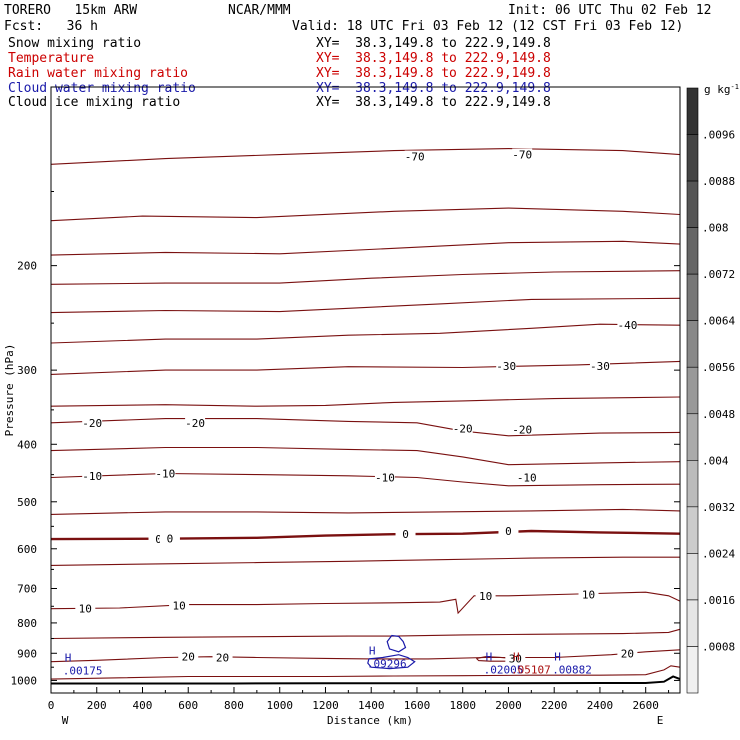 The width and height of the screenshot is (740, 740). I want to click on field-xy-cloud-water: XY= 38.3,149.8 to 222.9,149.8, so click(433, 88).